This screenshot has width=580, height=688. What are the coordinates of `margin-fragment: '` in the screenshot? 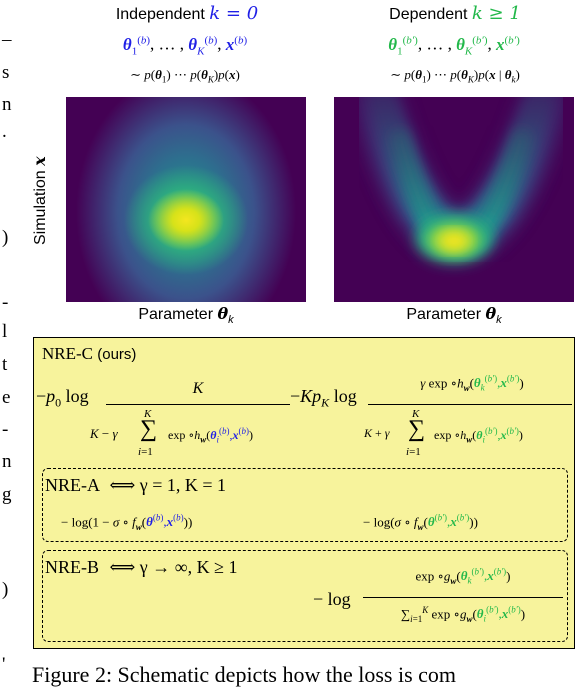 It's located at (4, 664).